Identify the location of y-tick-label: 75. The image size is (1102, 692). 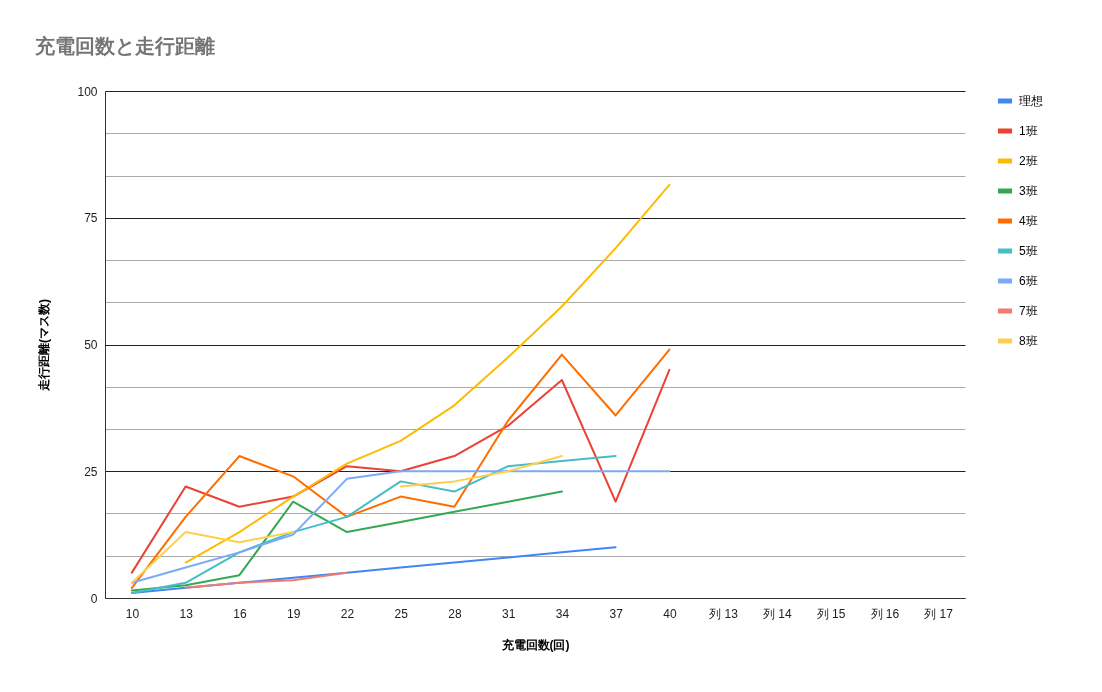
(91, 218).